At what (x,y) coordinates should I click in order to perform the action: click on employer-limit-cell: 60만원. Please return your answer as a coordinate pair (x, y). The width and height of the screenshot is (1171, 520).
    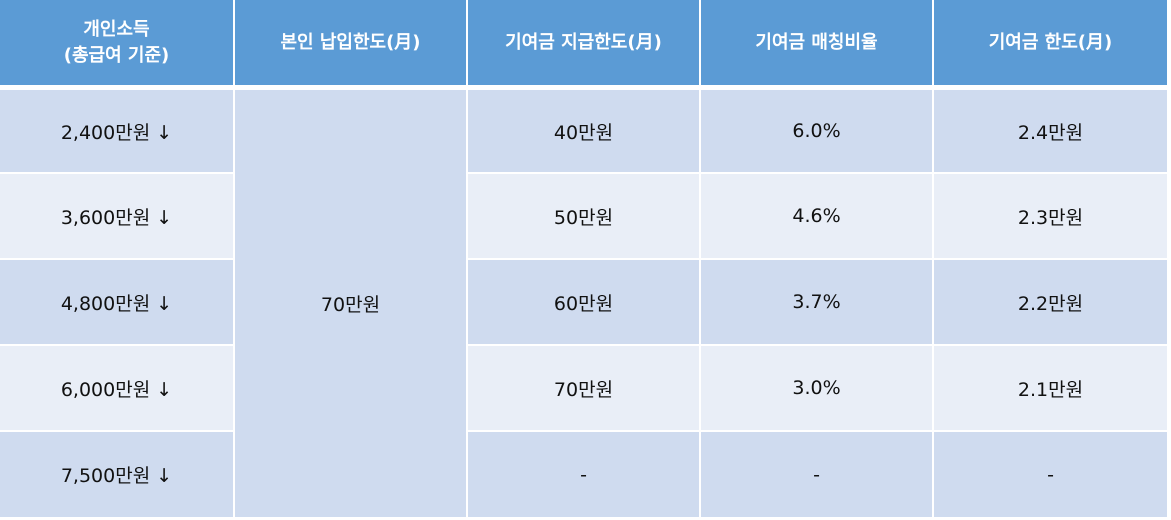
    Looking at the image, I should click on (583, 302).